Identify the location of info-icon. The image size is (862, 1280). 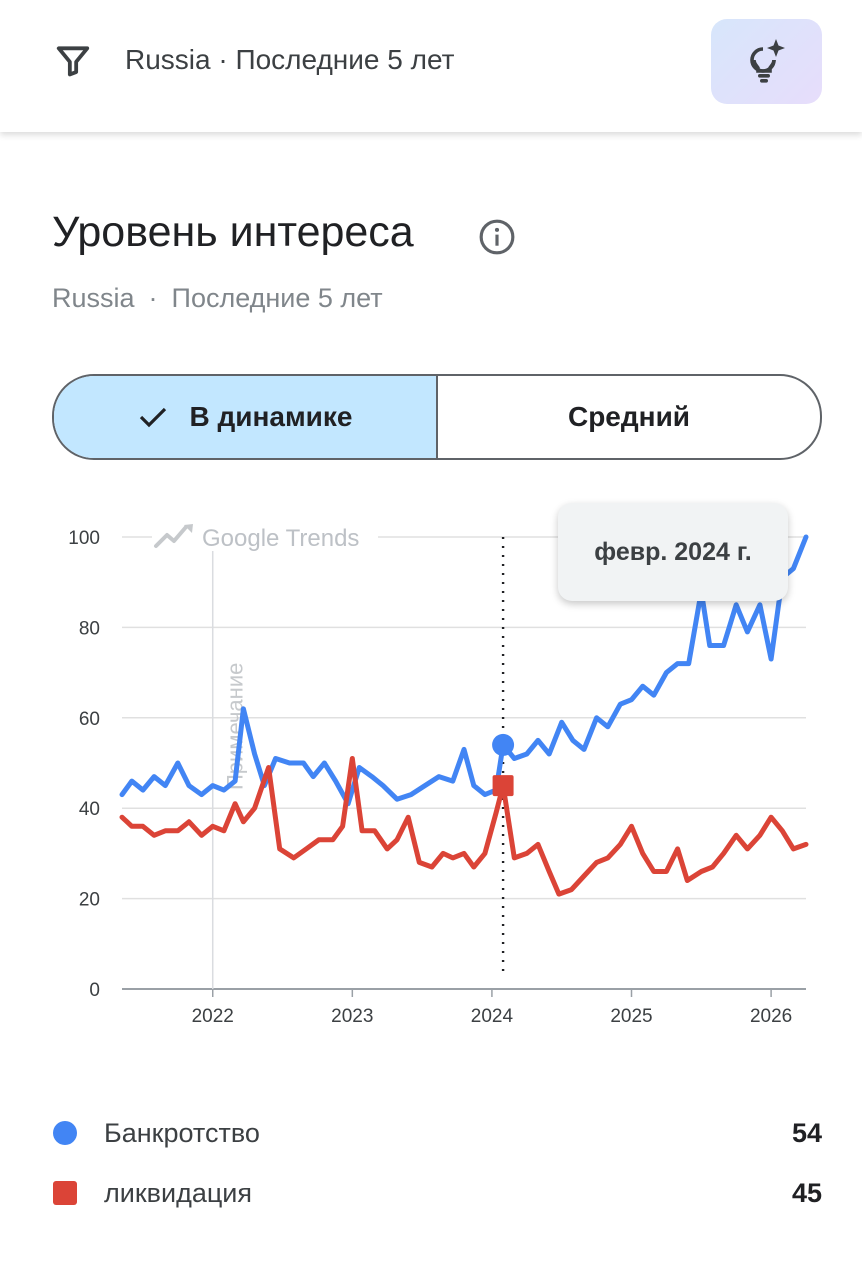
(497, 237).